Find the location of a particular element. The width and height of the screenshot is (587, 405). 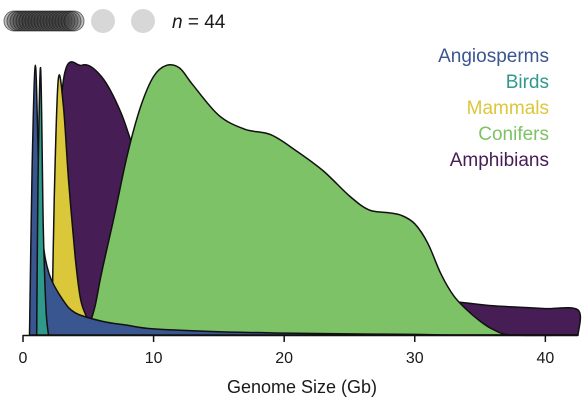

sample-size-prefix: n is located at coordinates (177, 22).